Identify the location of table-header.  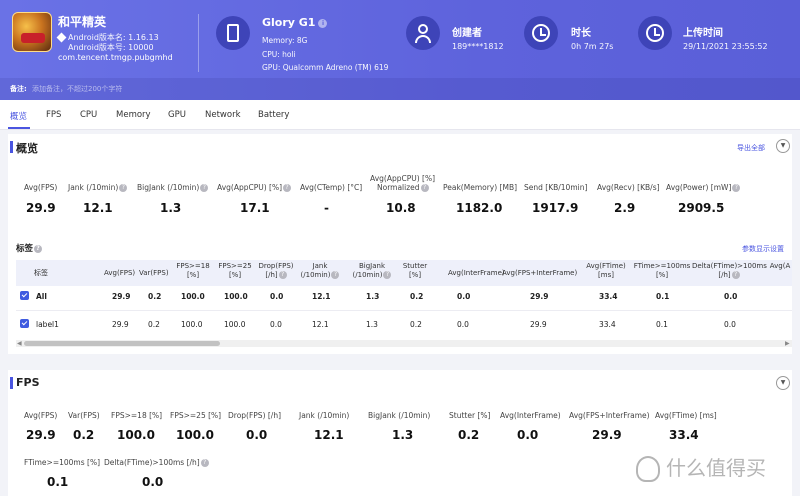
(404, 273).